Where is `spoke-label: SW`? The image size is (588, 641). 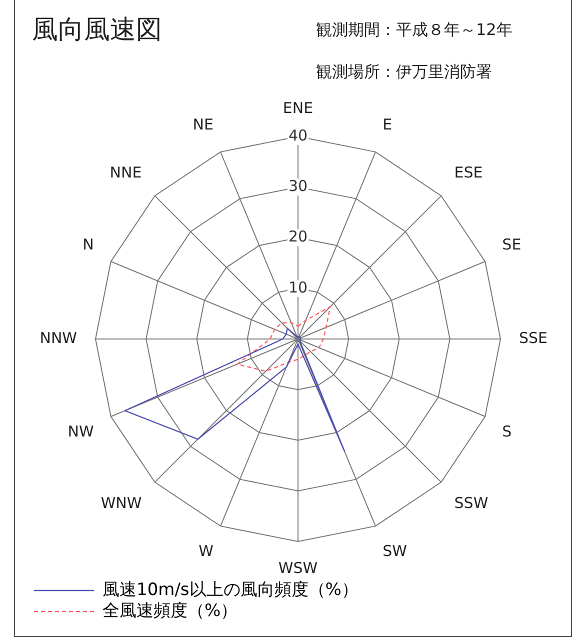
spoke-label: SW is located at coordinates (395, 551).